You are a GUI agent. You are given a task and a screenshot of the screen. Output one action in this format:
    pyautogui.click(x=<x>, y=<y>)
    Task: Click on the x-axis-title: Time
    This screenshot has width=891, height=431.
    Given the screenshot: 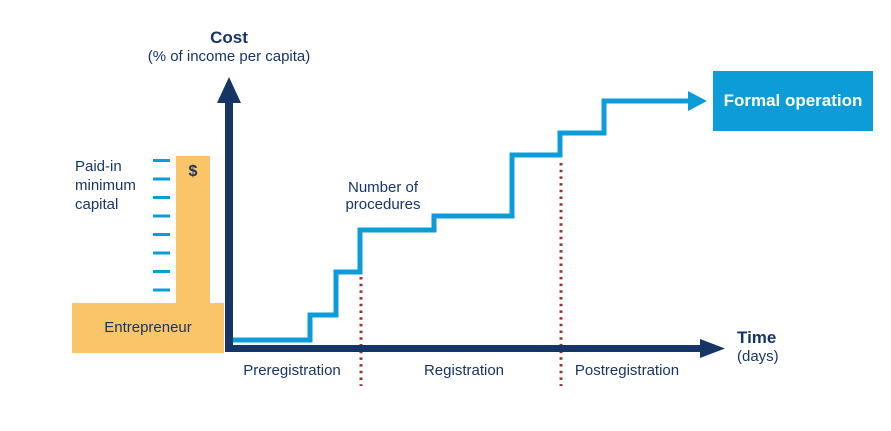 What is the action you would take?
    pyautogui.click(x=757, y=337)
    